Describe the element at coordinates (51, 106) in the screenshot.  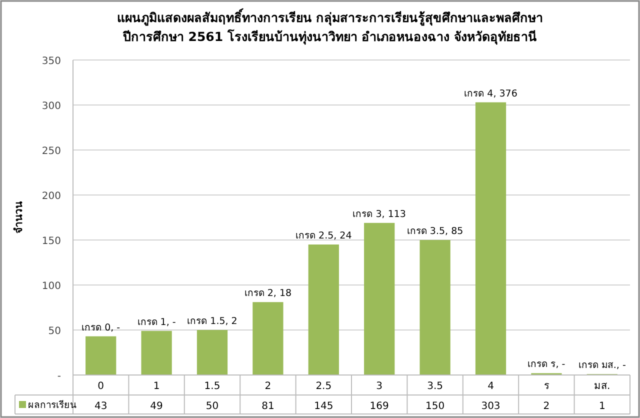
I see `y-tick-label: 300` at that location.